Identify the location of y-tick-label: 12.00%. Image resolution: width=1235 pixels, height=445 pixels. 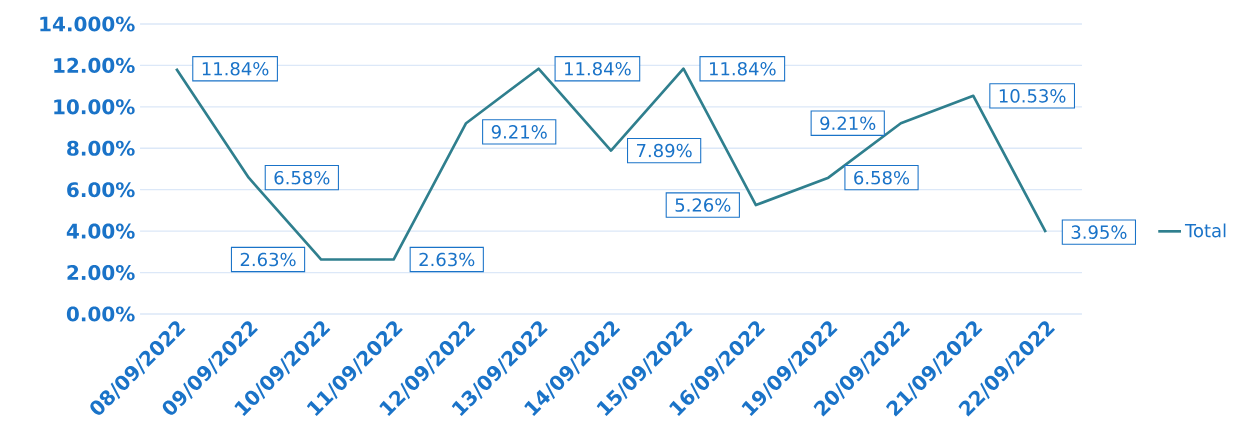
(94, 65).